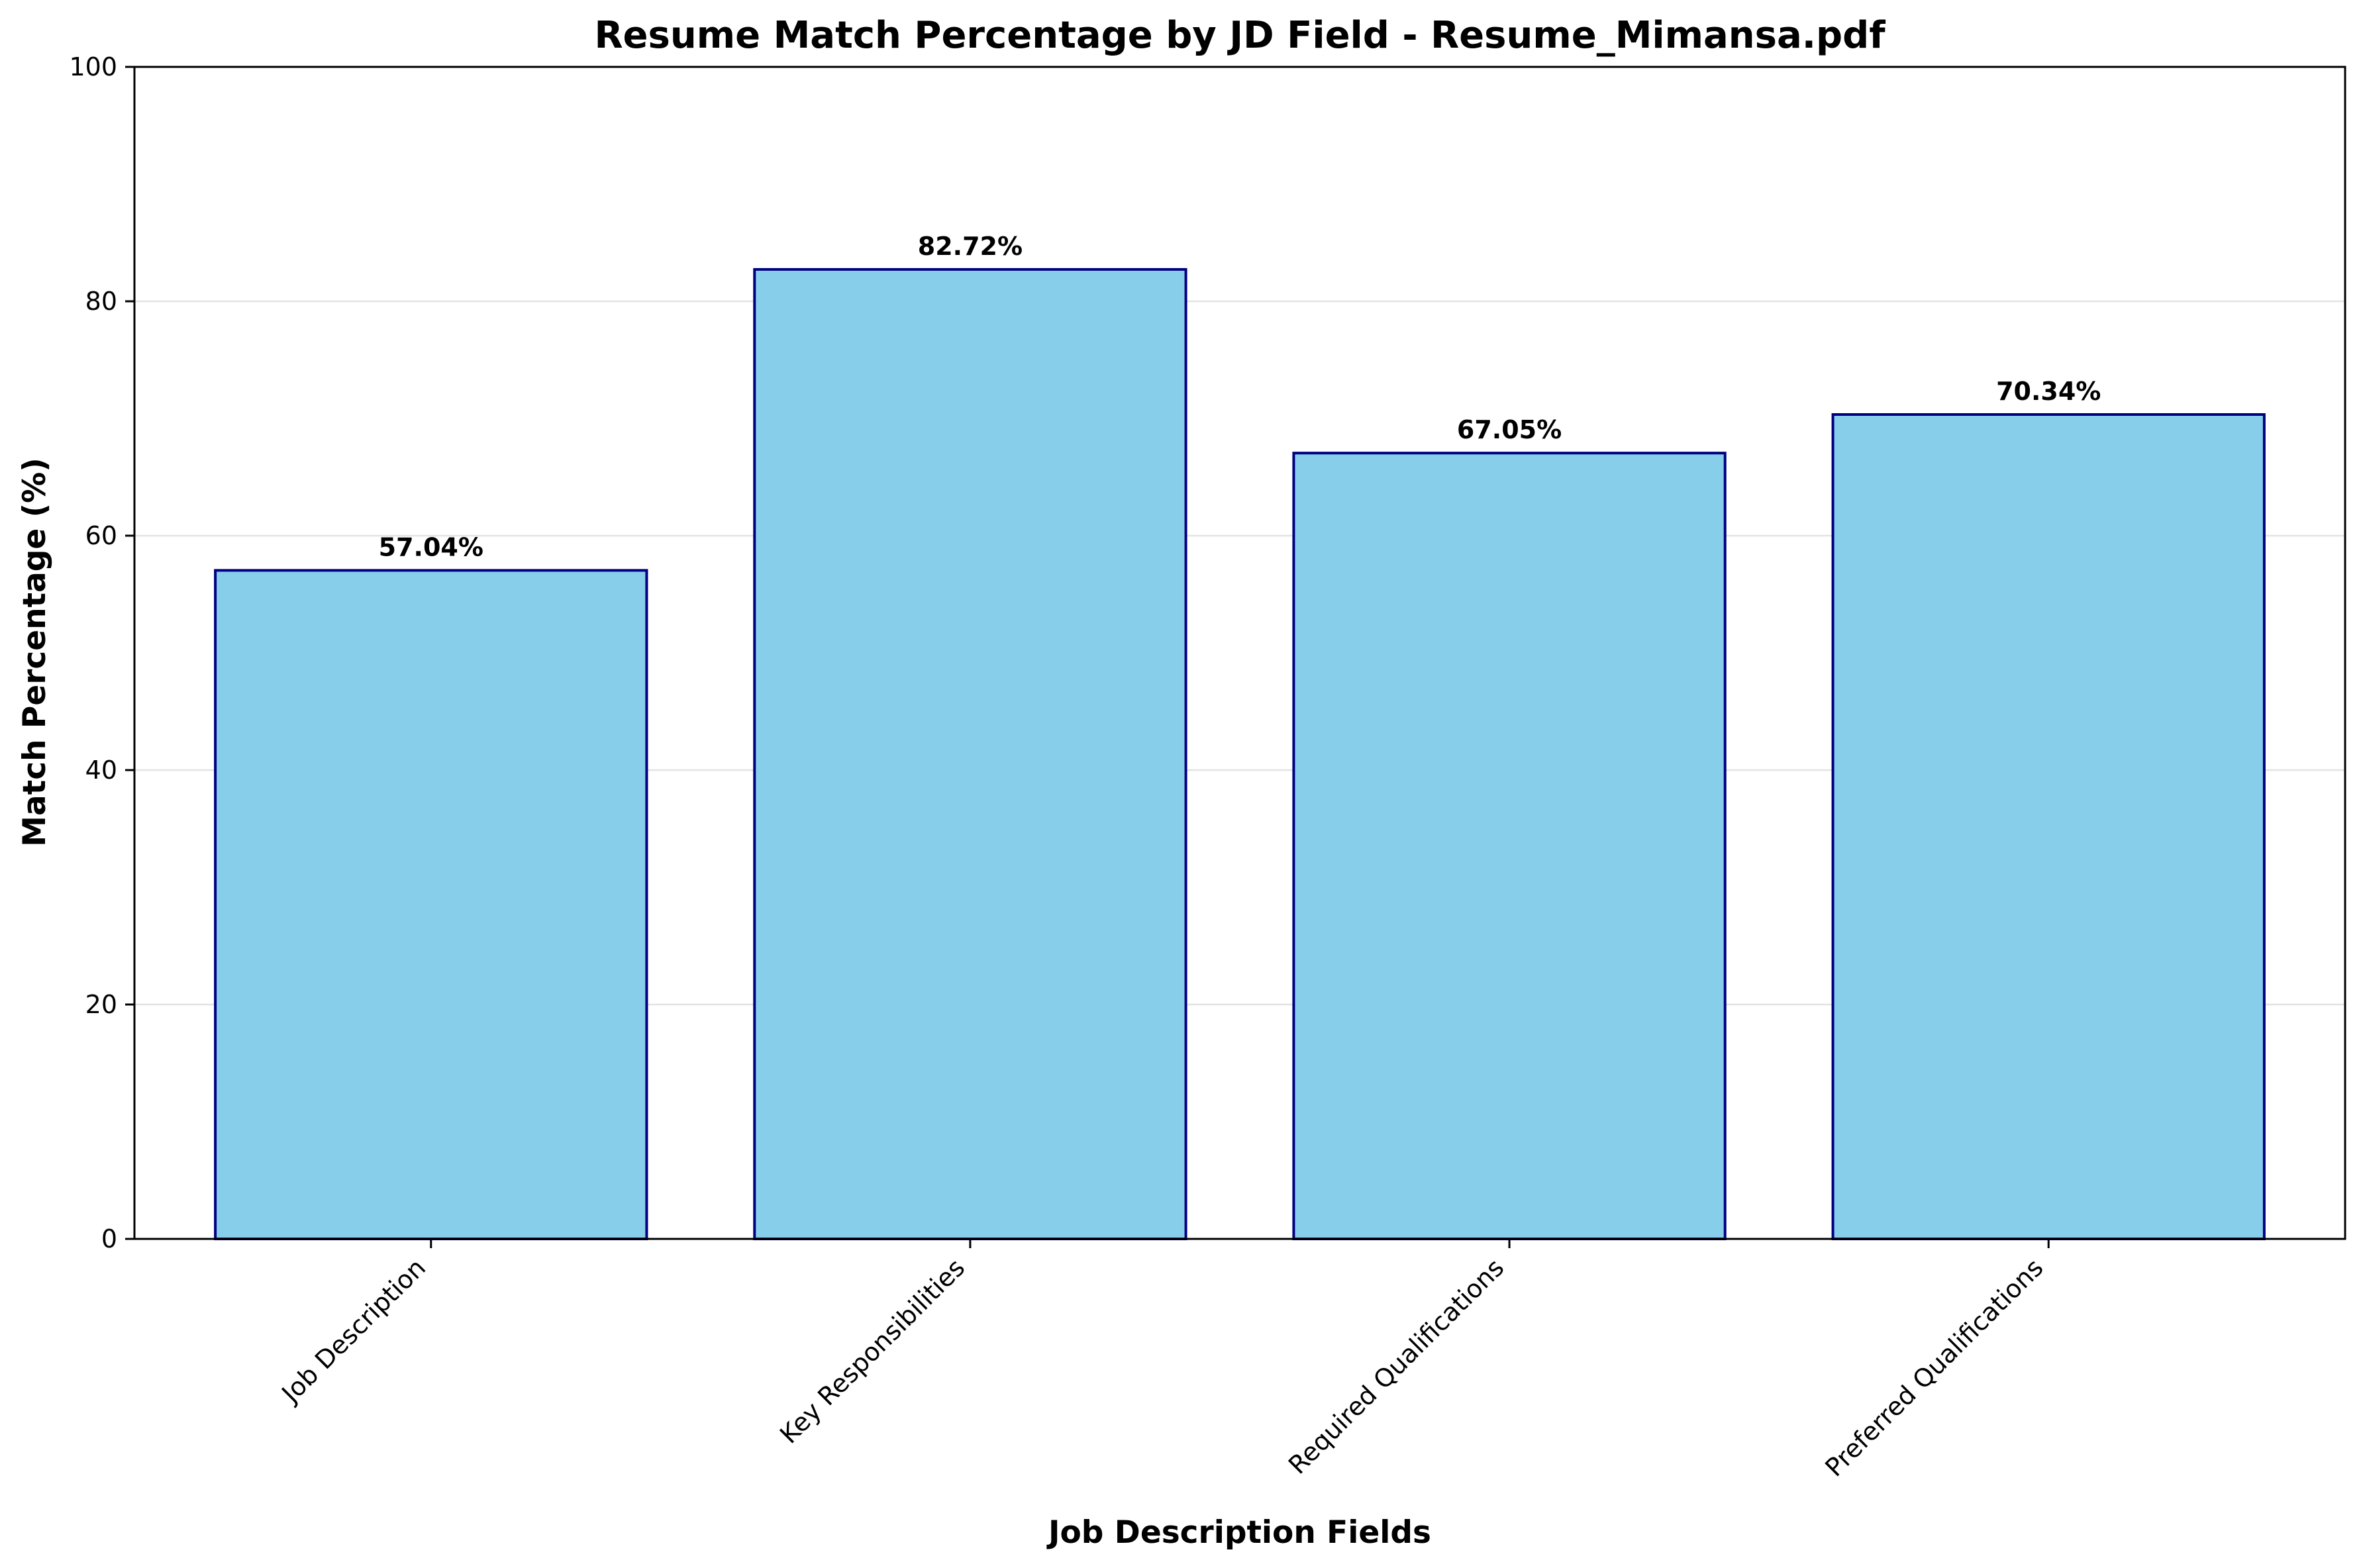  What do you see at coordinates (872, 1351) in the screenshot?
I see `x-tick-label: Key Responsibilities` at bounding box center [872, 1351].